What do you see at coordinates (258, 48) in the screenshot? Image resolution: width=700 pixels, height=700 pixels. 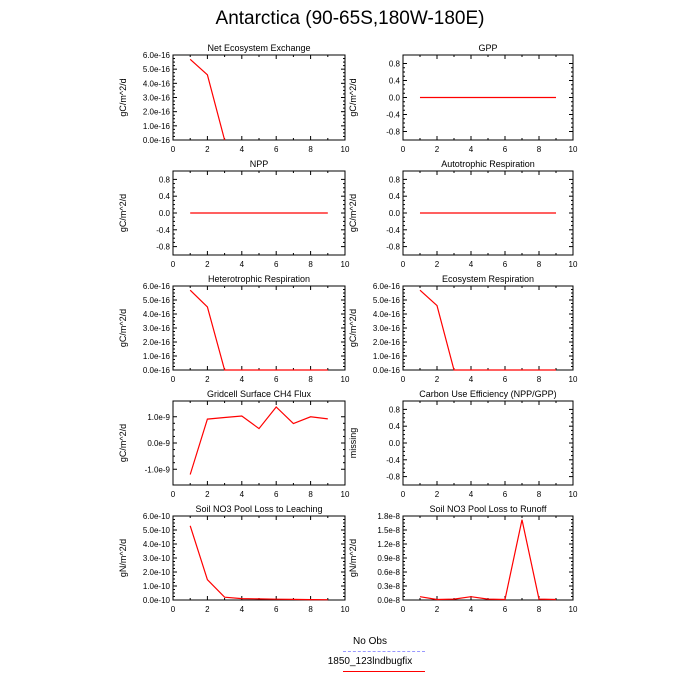 I see `panel-title: Net Ecosystem Exchange` at bounding box center [258, 48].